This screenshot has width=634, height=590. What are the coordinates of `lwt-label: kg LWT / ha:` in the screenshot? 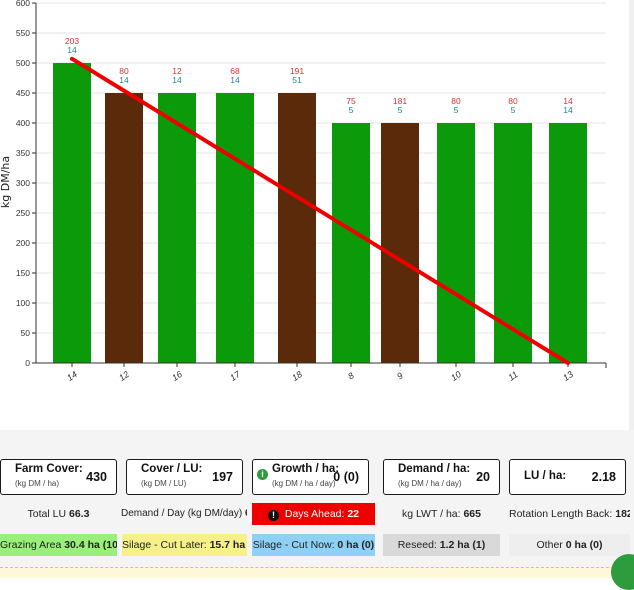 It's located at (431, 514).